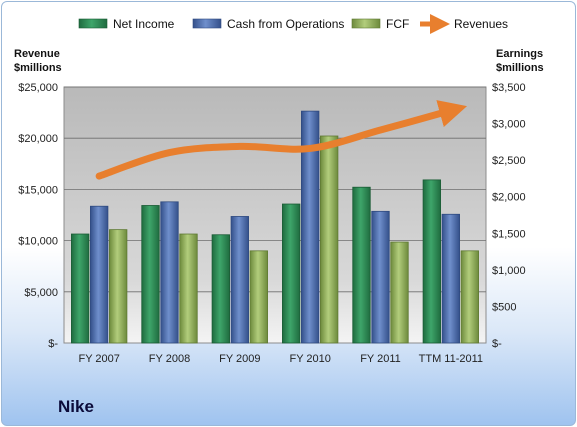 Image resolution: width=577 pixels, height=427 pixels. I want to click on left-axis-title-line2: $millions, so click(38, 68).